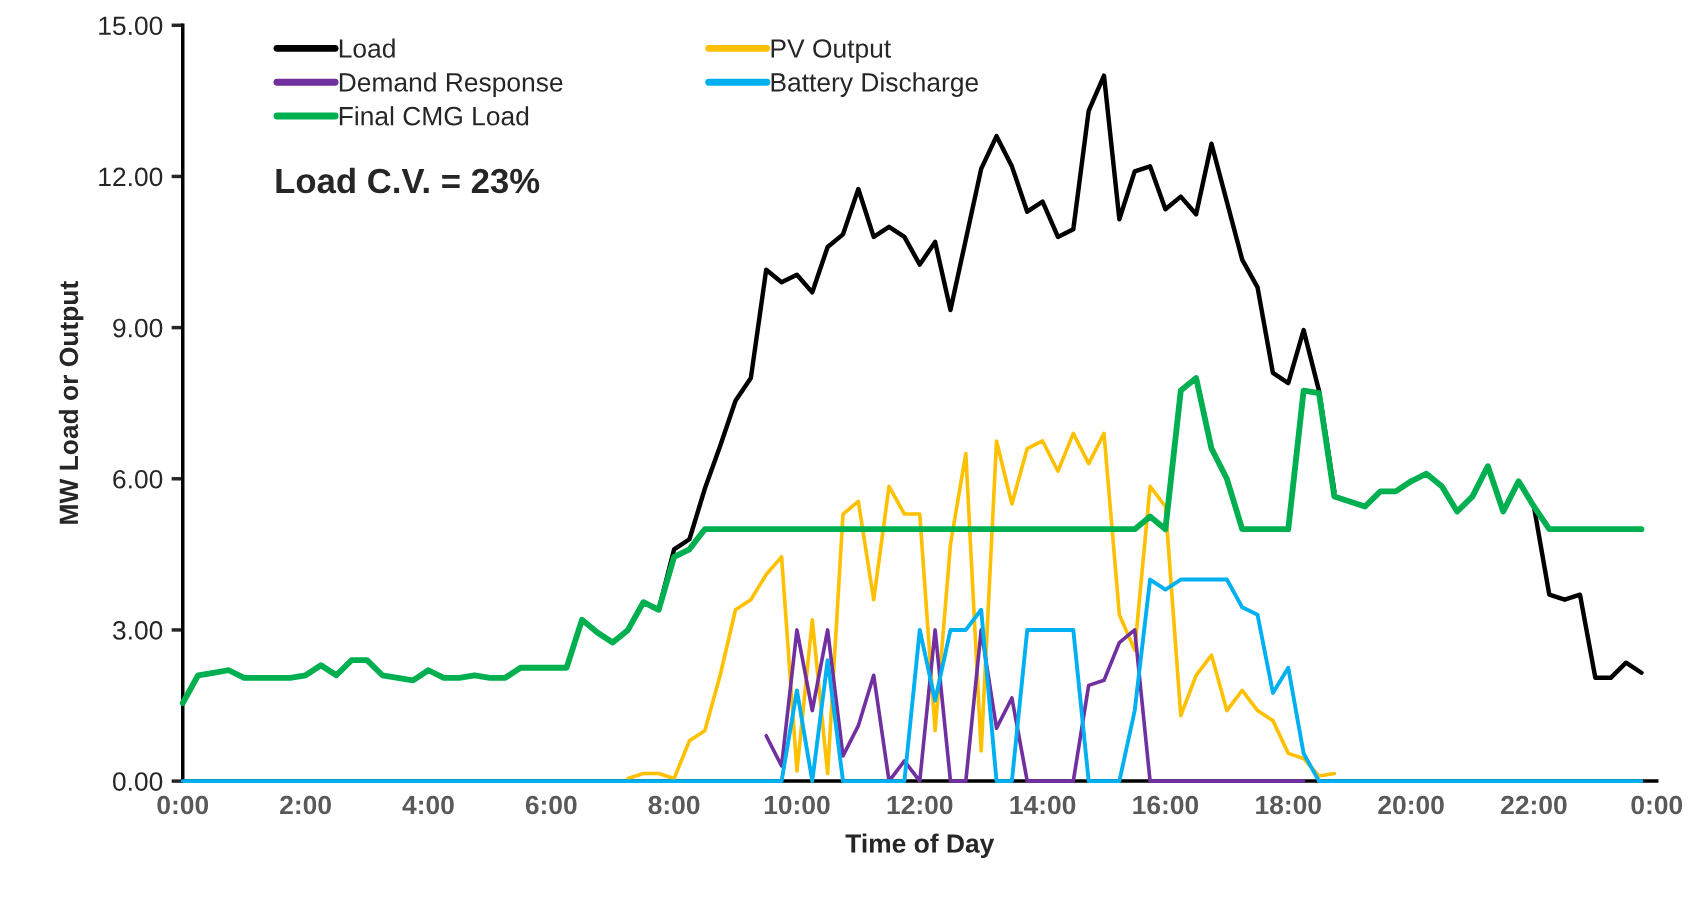 Image resolution: width=1708 pixels, height=903 pixels. Describe the element at coordinates (1043, 805) in the screenshot. I see `x-tick-label: 14:00` at that location.